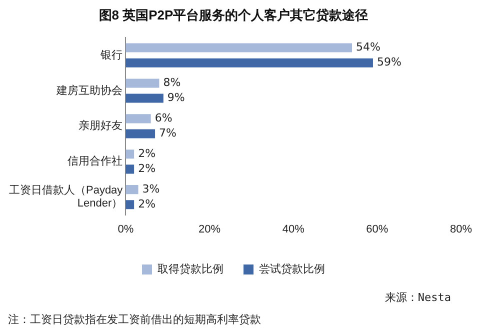  Describe the element at coordinates (377, 229) in the screenshot. I see `x-tick-label: 60%` at that location.